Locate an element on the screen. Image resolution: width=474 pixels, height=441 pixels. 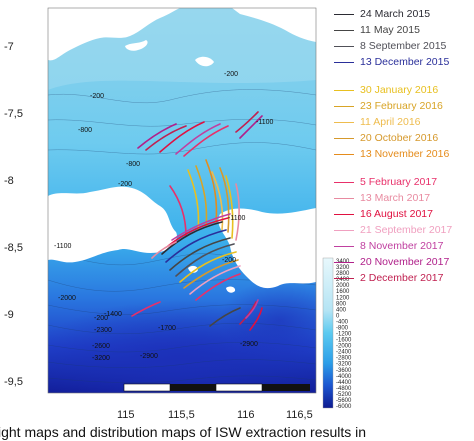
colorbar-label: -3200 is located at coordinates (344, 365).